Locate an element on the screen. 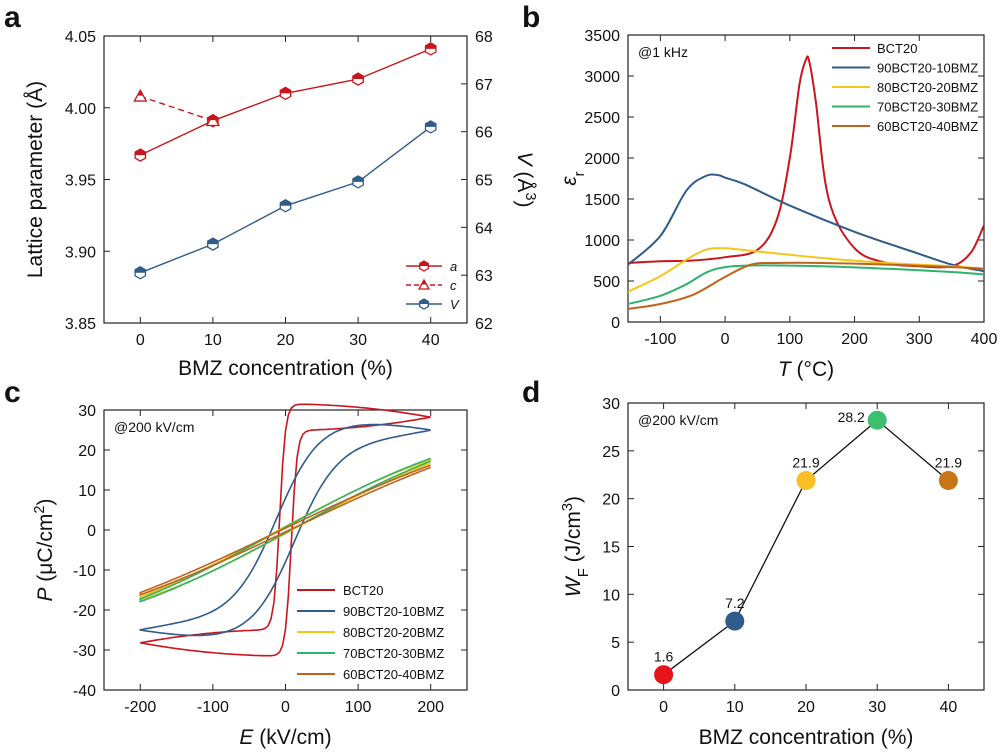 Image resolution: width=1000 pixels, height=752 pixels. panel-d-ylabel-part-2: (J/cm is located at coordinates (573, 539).